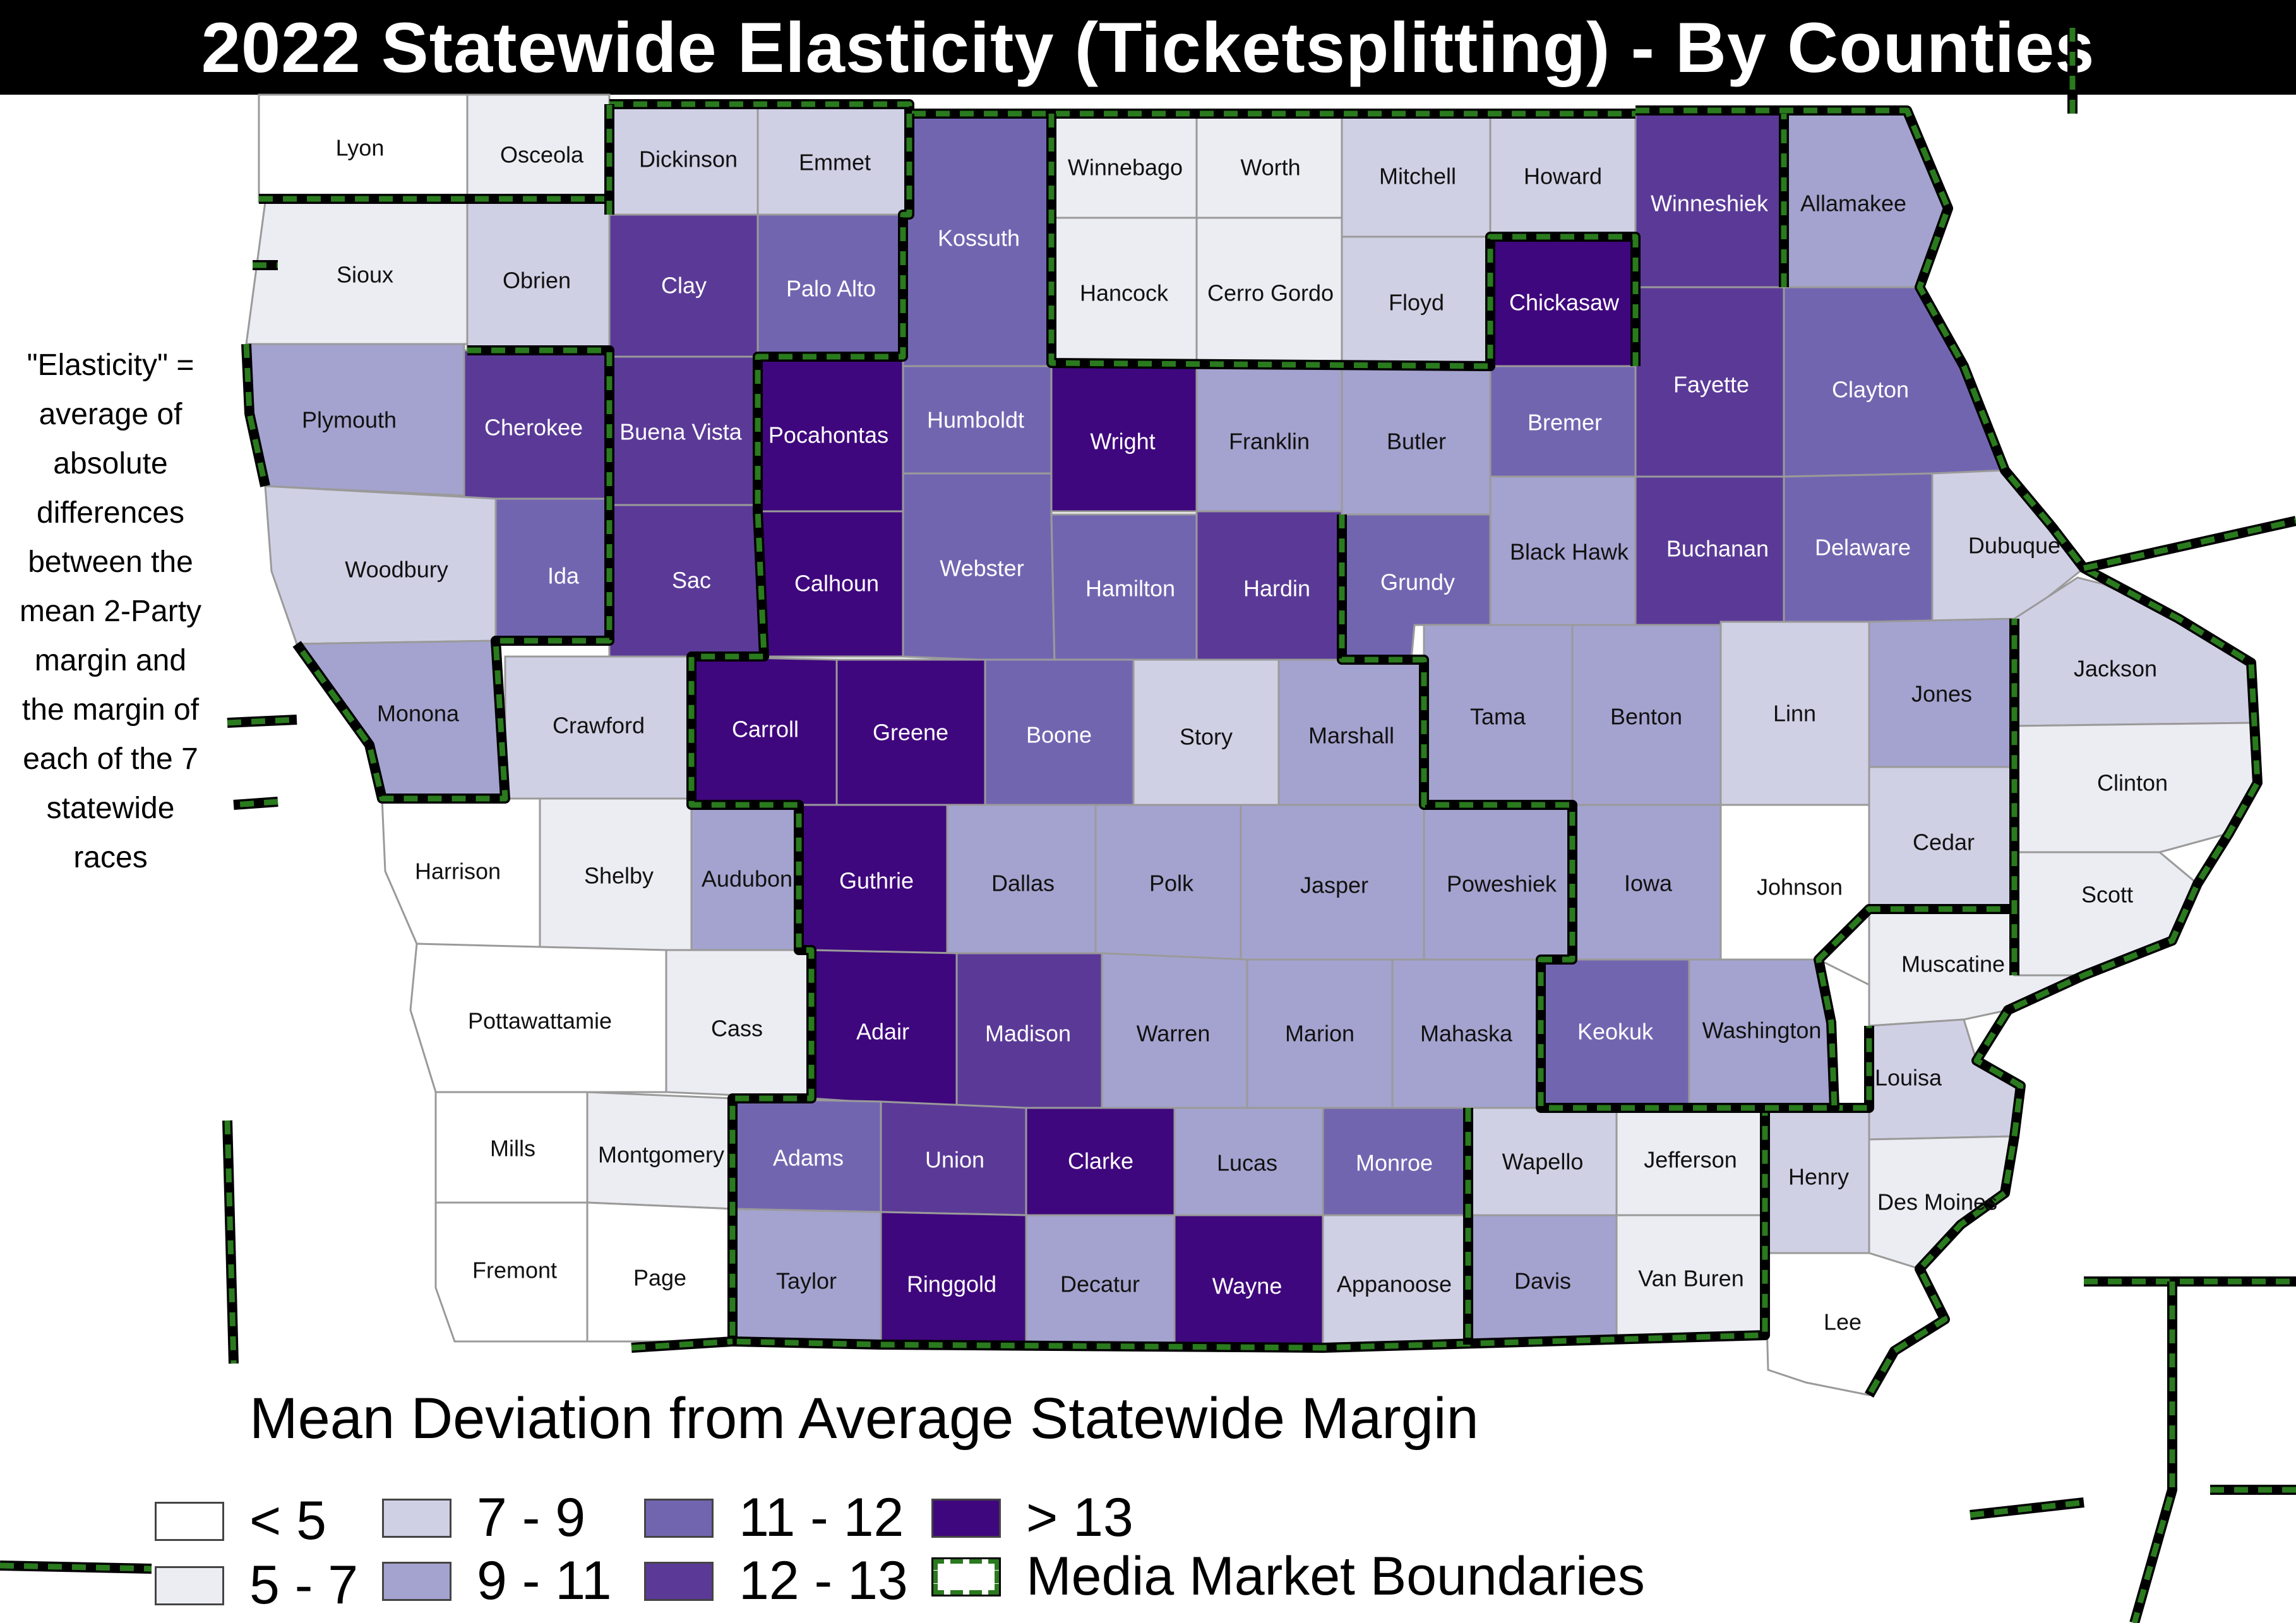  What do you see at coordinates (418, 714) in the screenshot?
I see `county-label: Monona` at bounding box center [418, 714].